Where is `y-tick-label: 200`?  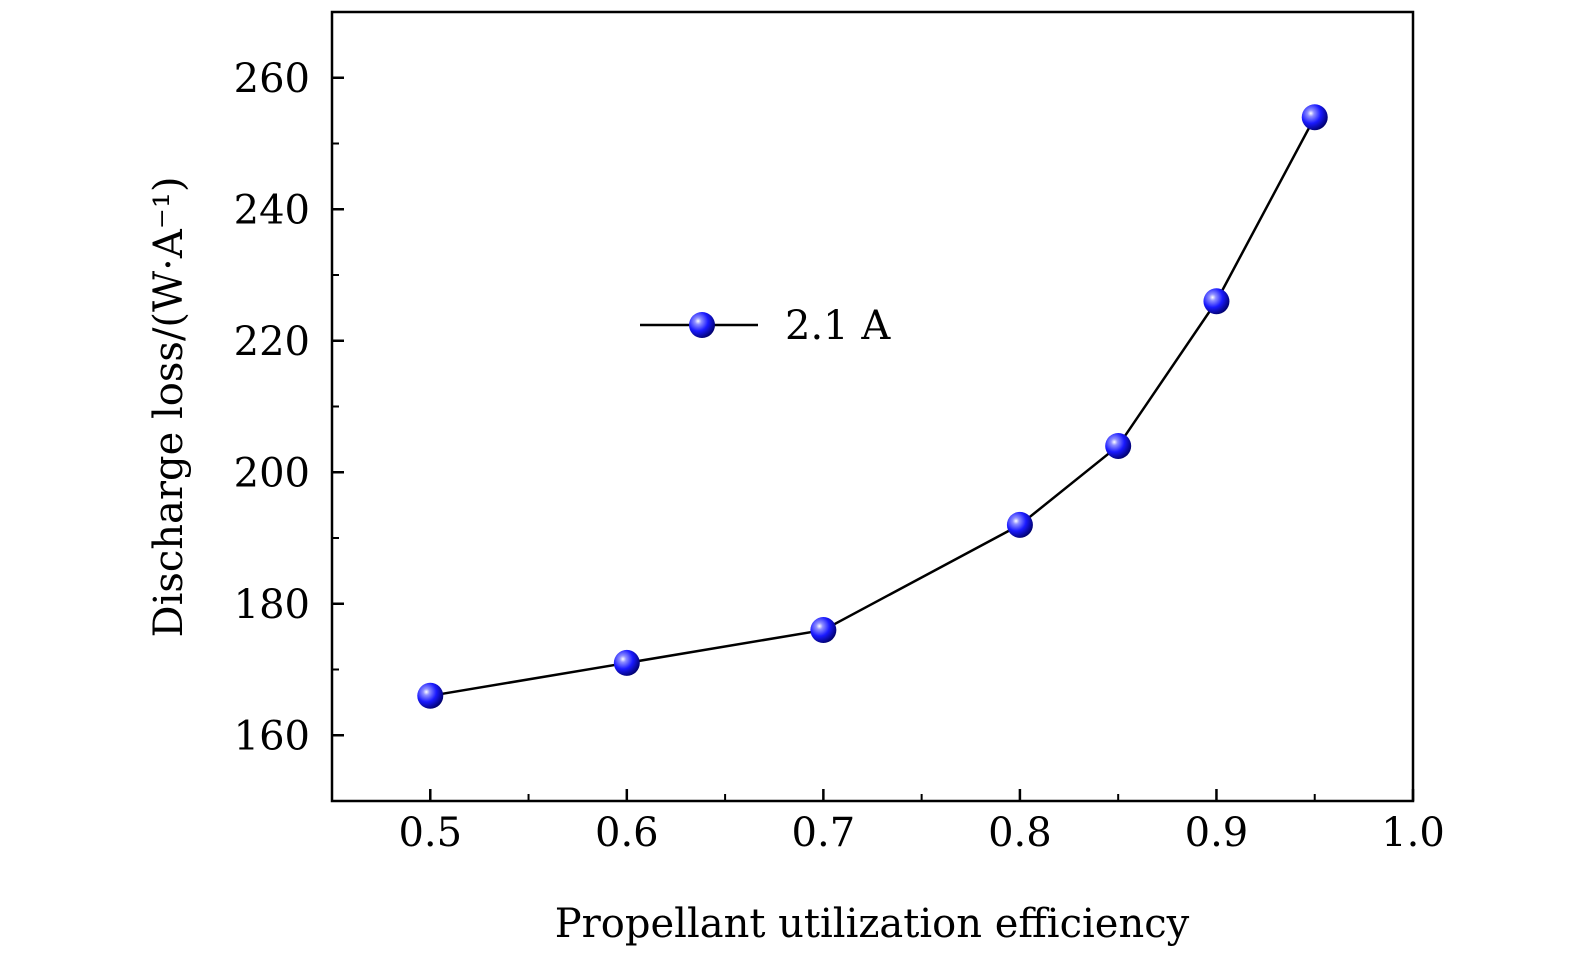
y-tick-label: 200 is located at coordinates (272, 473).